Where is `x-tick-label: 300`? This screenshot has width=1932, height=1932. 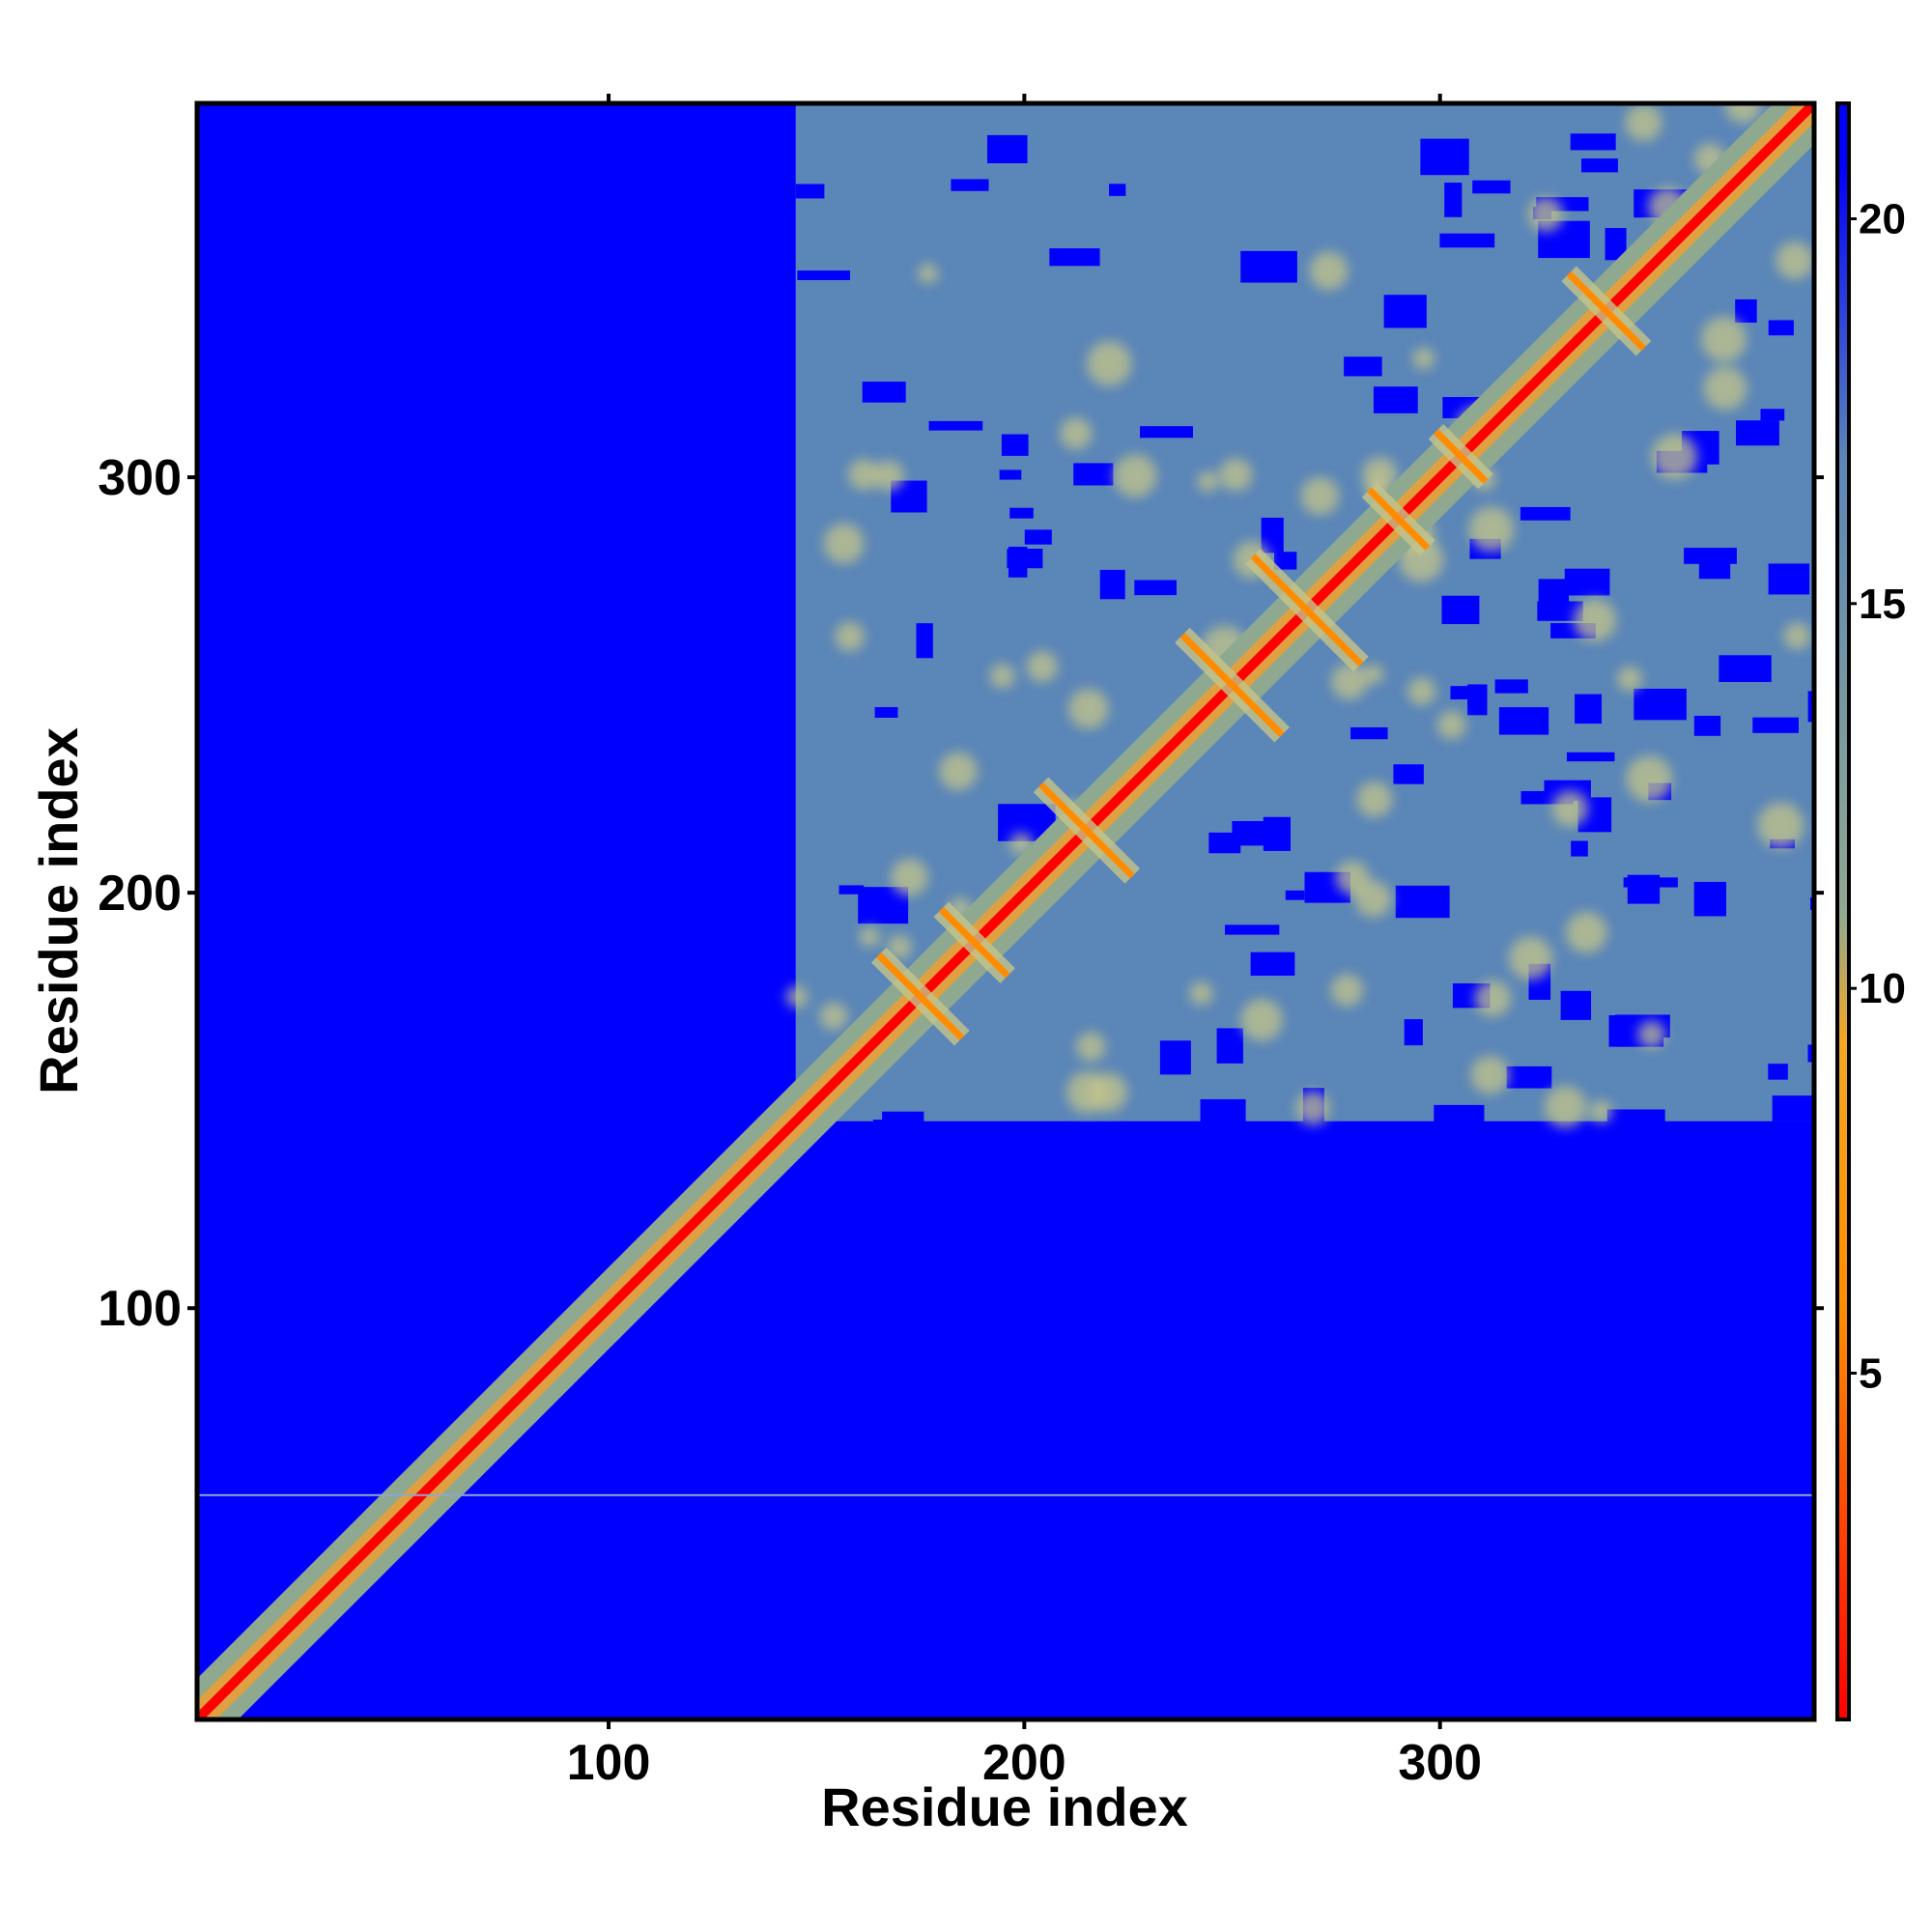 x-tick-label: 300 is located at coordinates (1440, 1763).